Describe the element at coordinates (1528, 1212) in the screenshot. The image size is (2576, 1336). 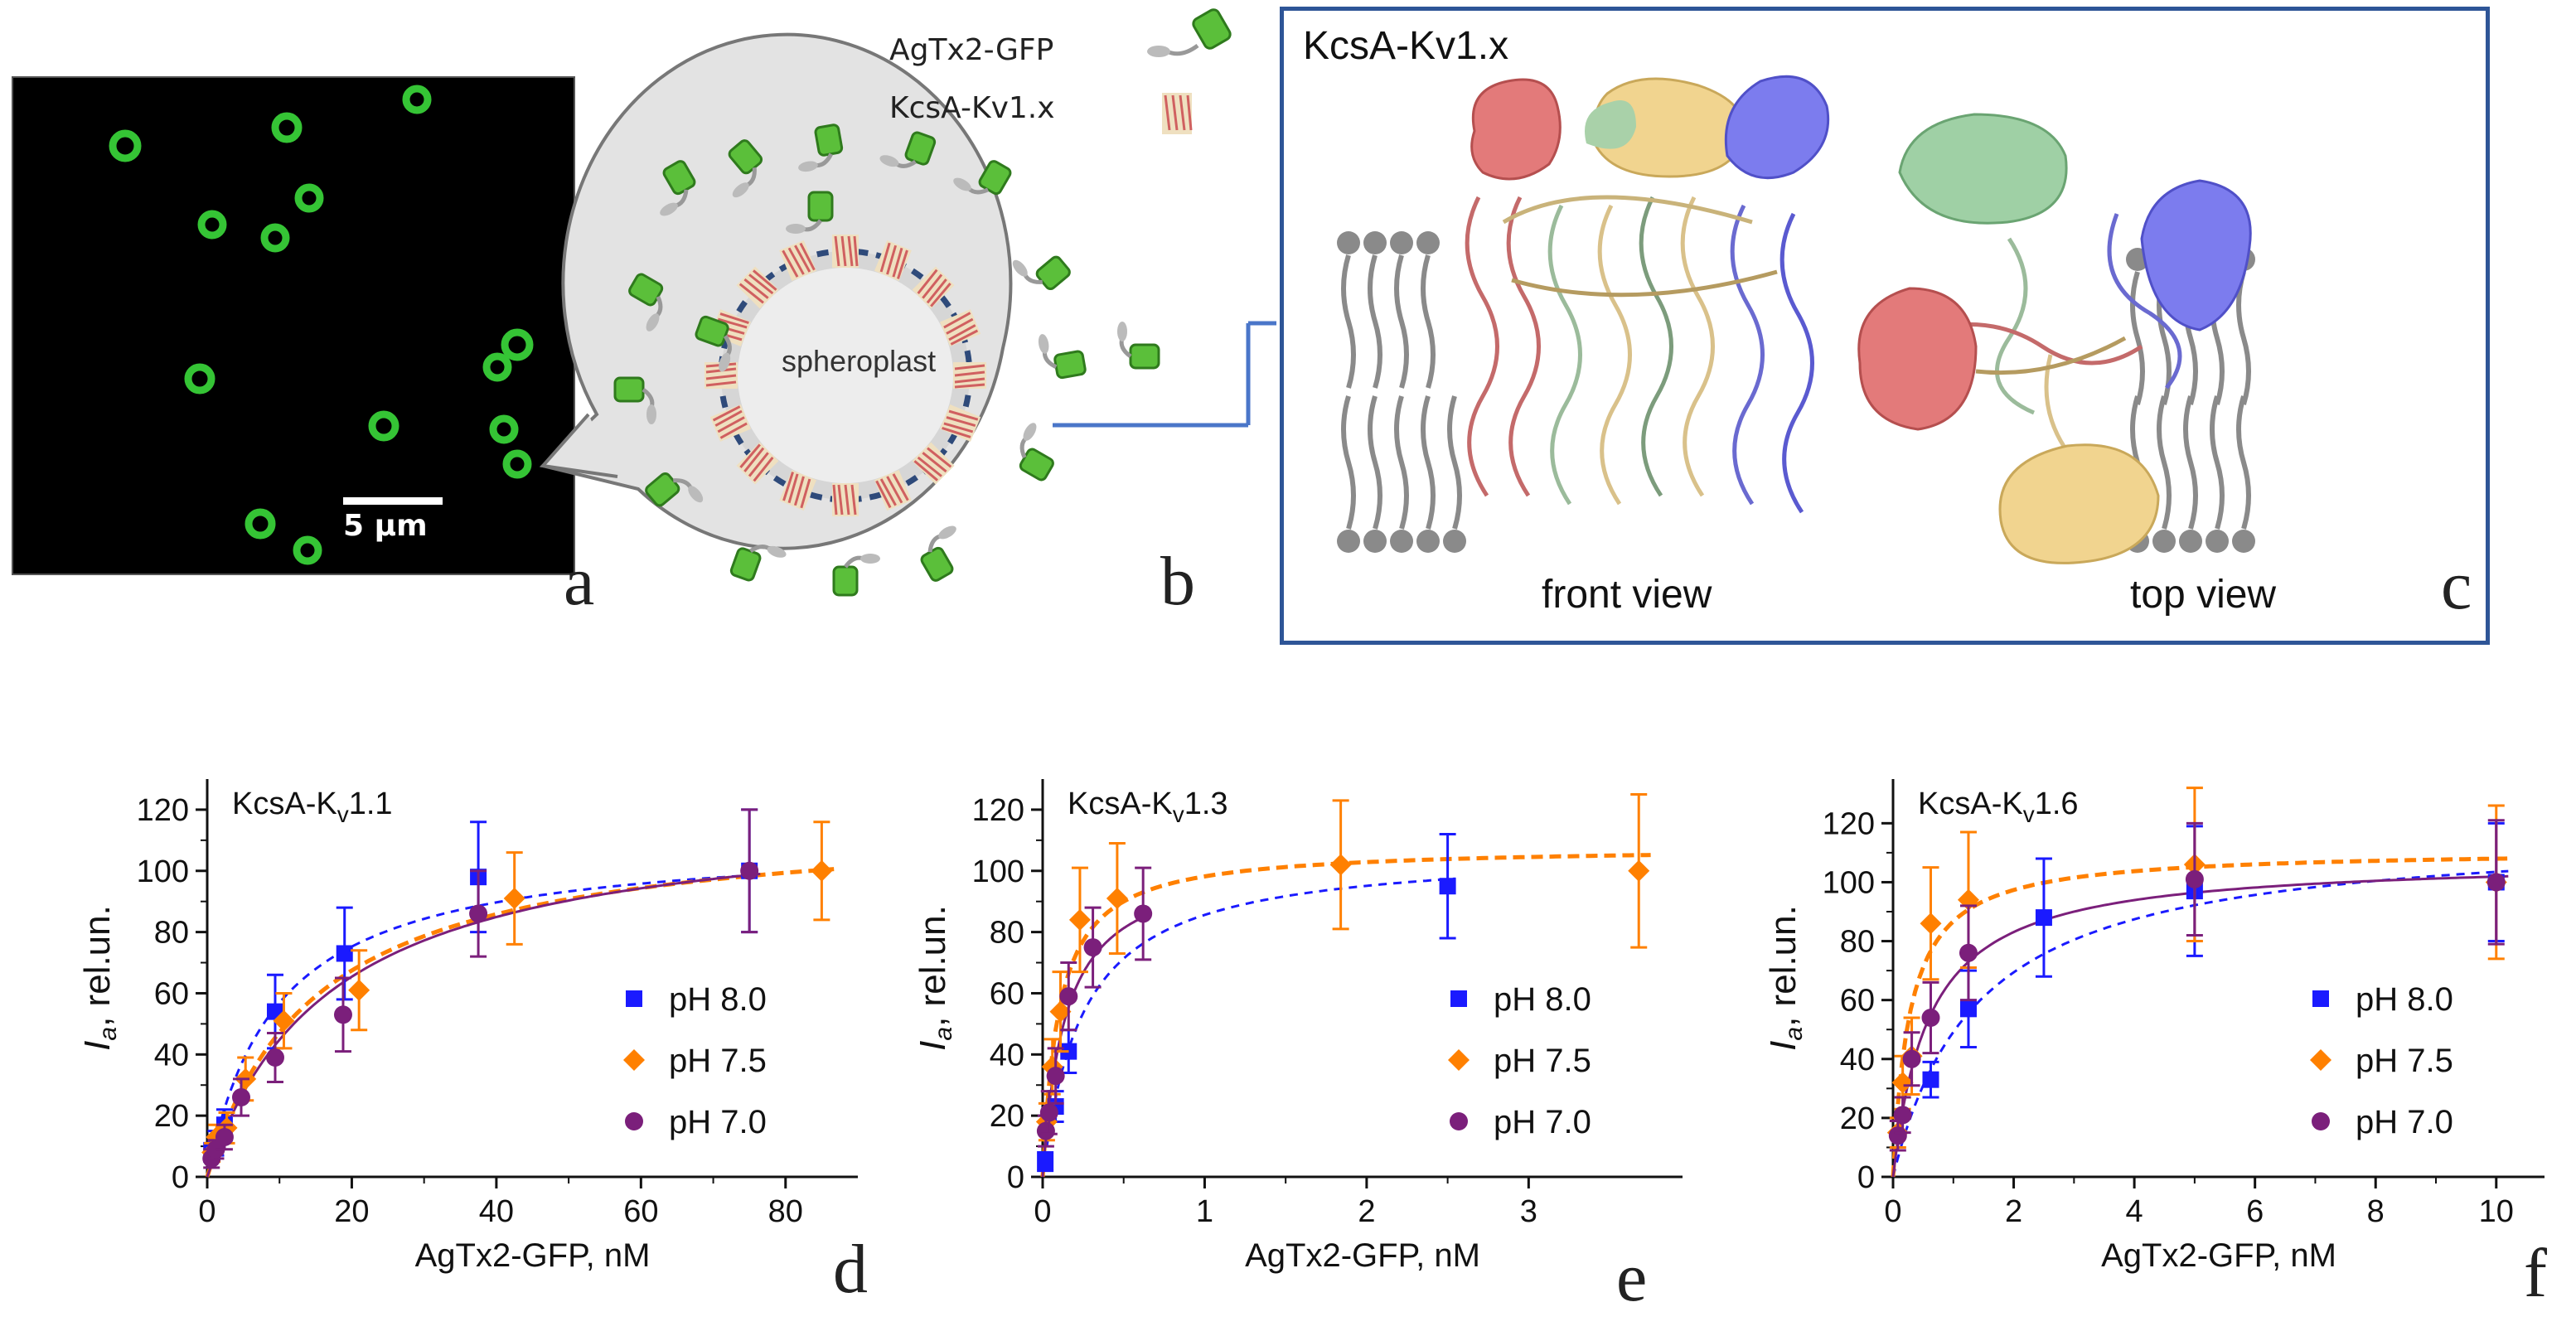
I see `x-tick-label: 3` at that location.